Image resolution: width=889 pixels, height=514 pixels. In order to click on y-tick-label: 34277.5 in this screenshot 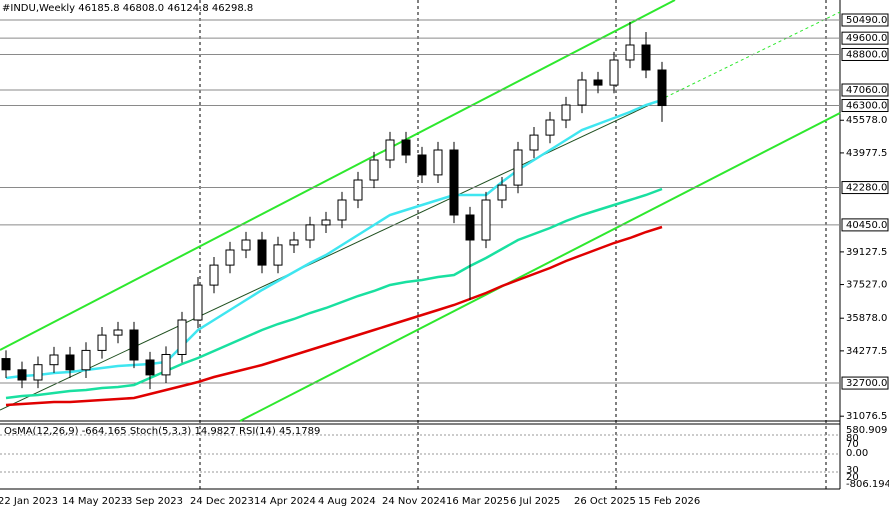, I will do `click(866, 351)`.